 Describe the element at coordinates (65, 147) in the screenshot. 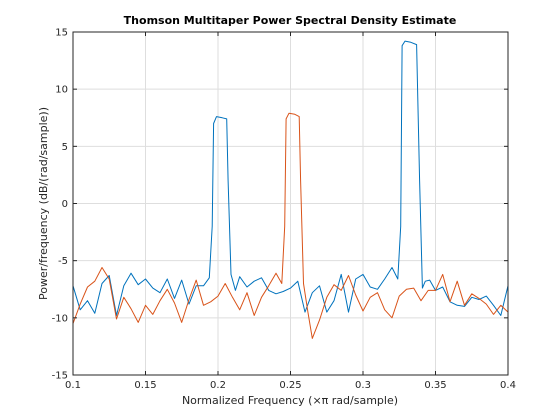

I see `y-tick-label: 5` at that location.